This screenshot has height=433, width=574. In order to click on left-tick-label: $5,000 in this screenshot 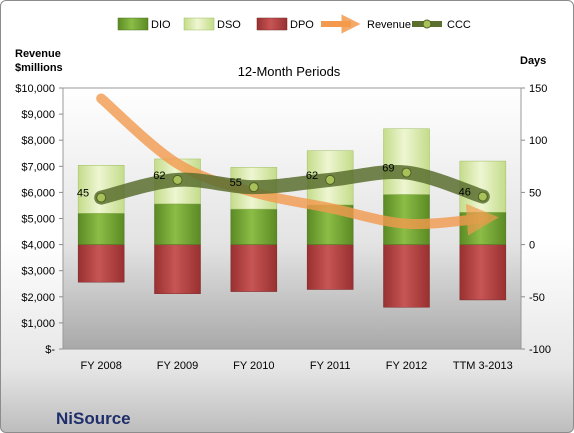, I will do `click(38, 220)`.